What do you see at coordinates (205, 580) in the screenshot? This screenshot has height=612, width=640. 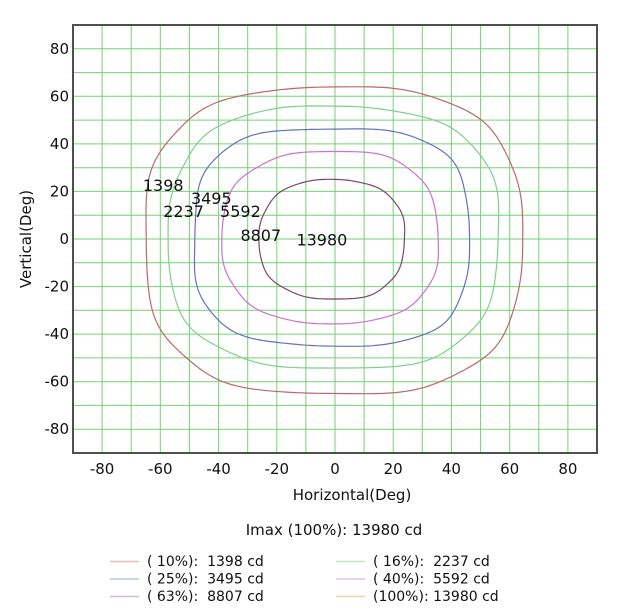 I see `legend-label-25pct: ( 25%): 3495 cd` at bounding box center [205, 580].